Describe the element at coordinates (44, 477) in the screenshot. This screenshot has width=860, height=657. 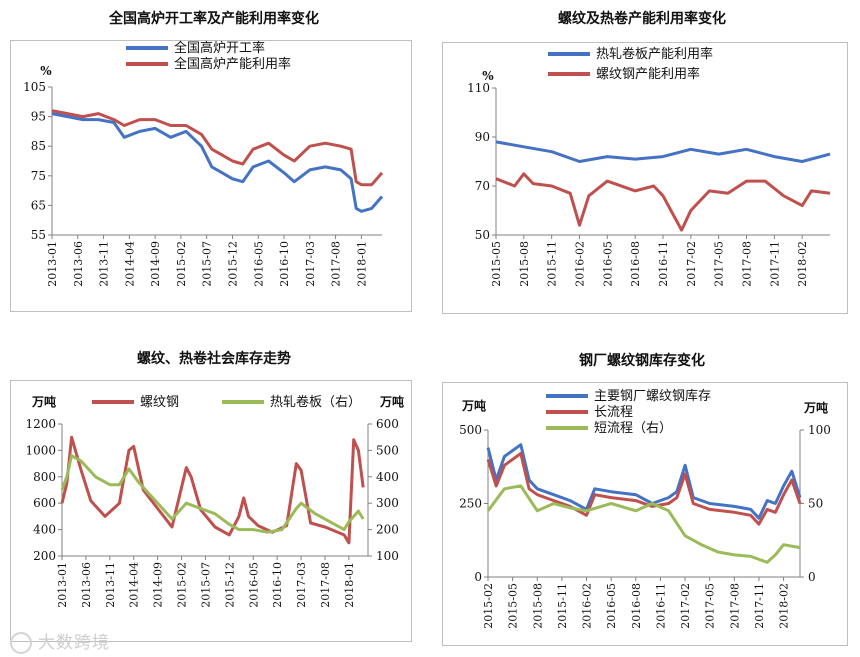
I see `y-tick-label: 800` at that location.